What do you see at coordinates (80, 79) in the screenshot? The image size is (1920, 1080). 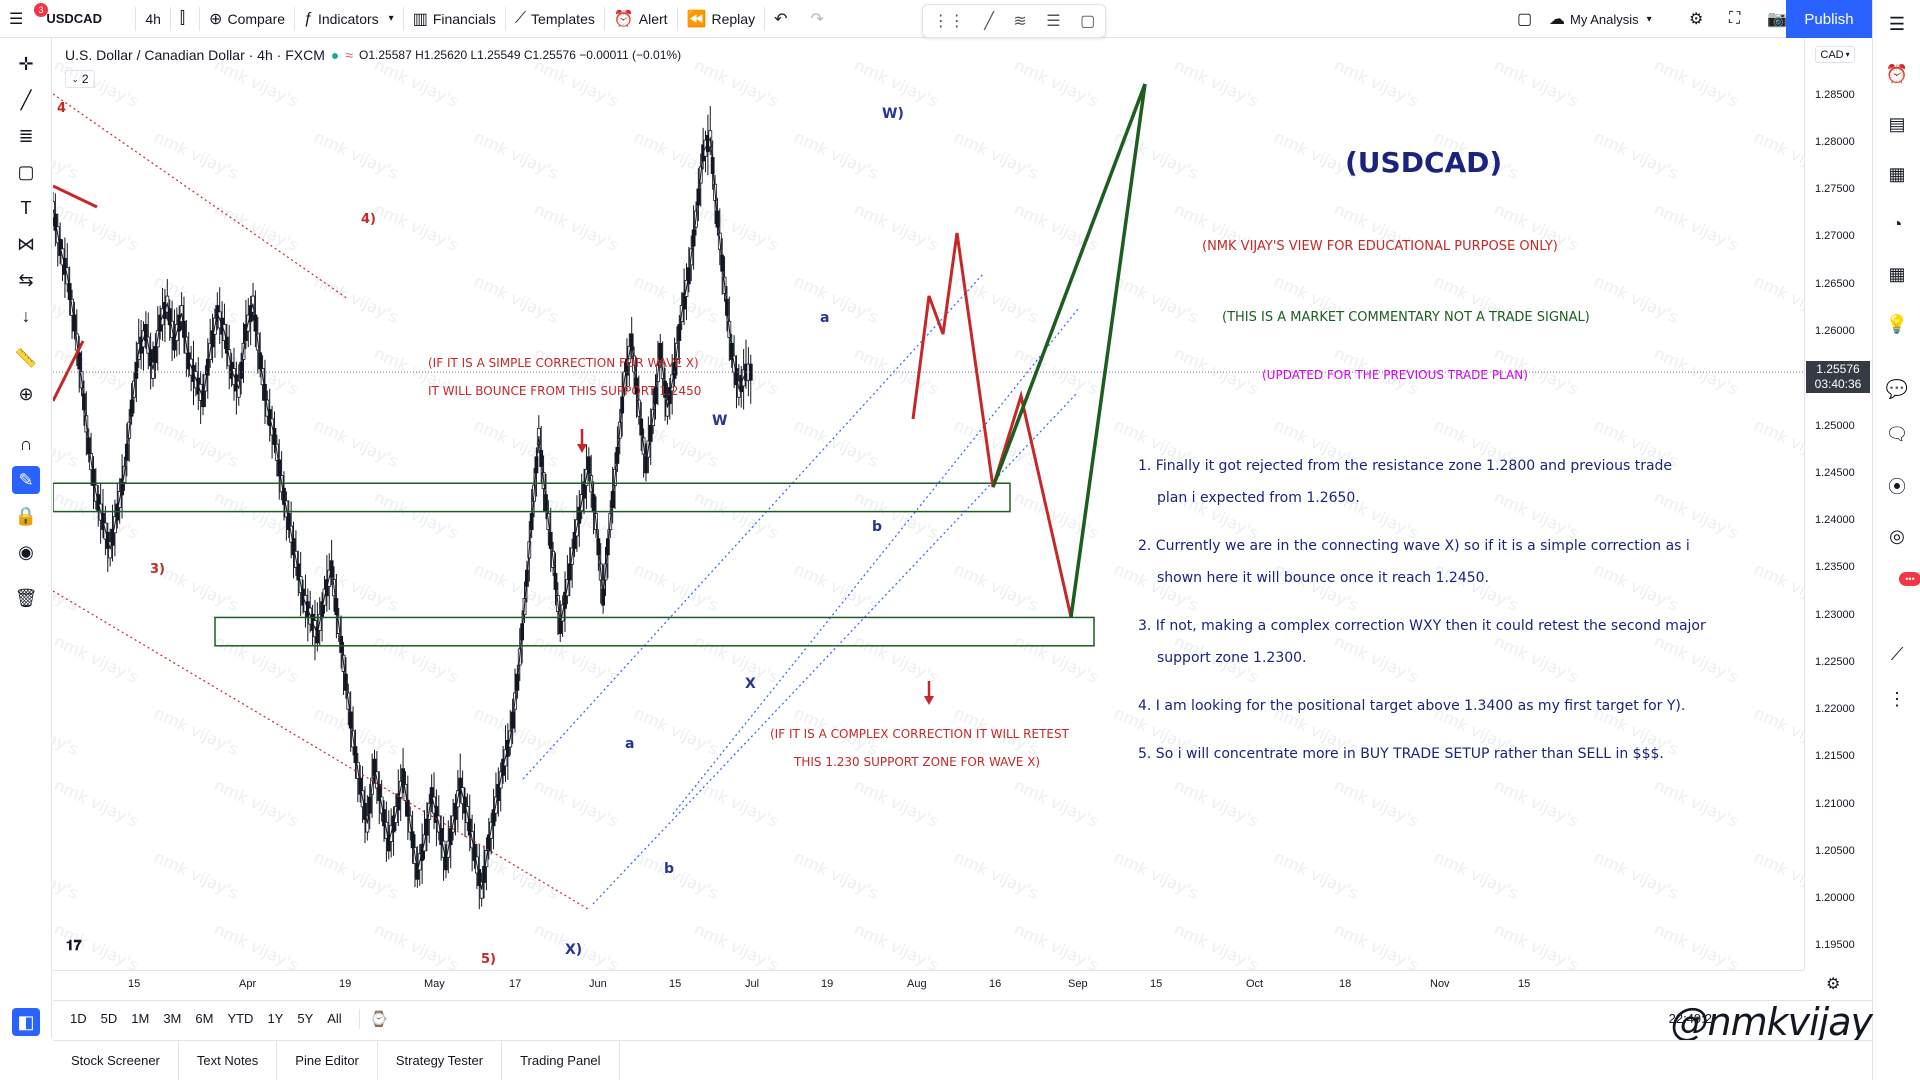 I see `legend-collapse-button: ⌄ 2` at bounding box center [80, 79].